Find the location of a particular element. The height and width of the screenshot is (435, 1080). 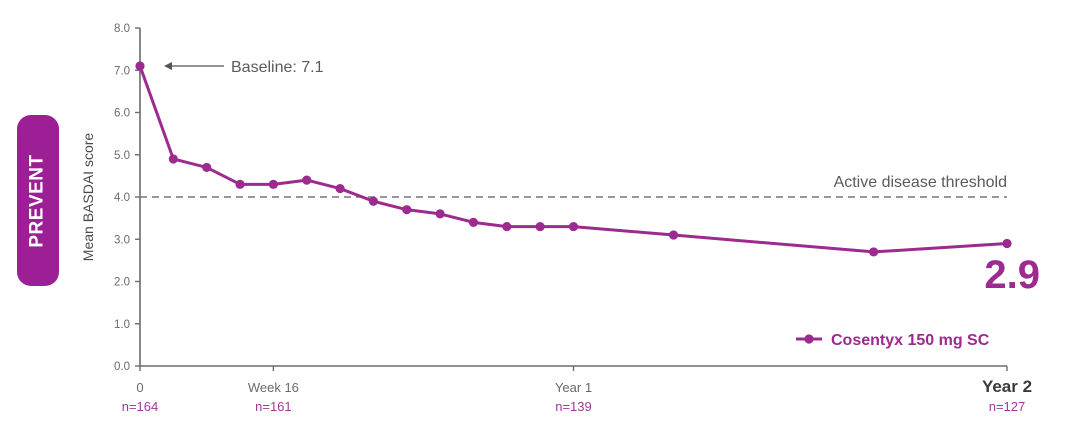

y-tick-label: 2.0 is located at coordinates (122, 283).